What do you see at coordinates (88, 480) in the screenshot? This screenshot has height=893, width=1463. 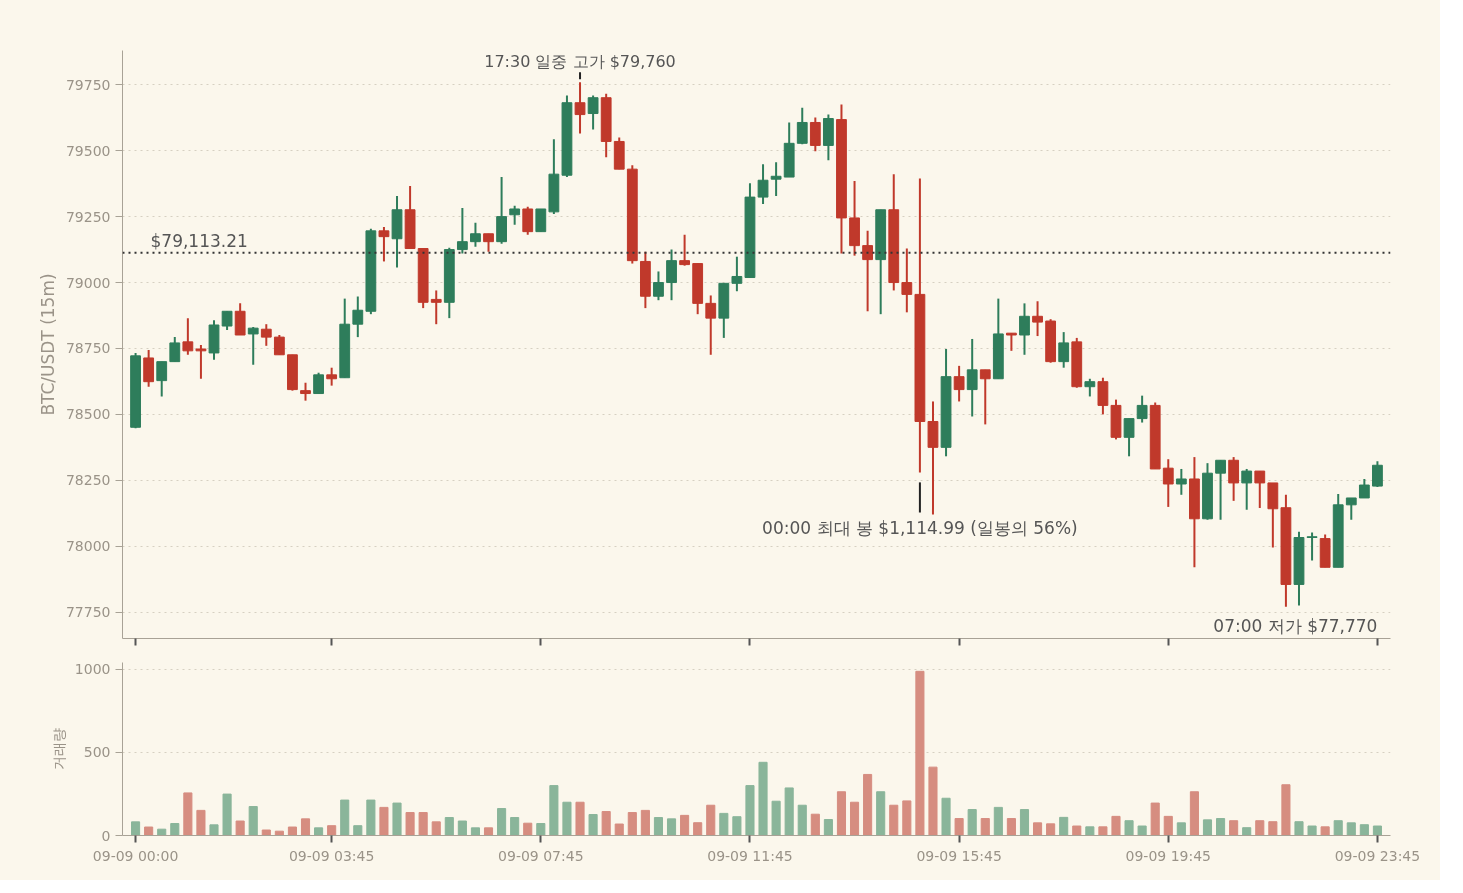 I see `y-tick-label: 78250` at bounding box center [88, 480].